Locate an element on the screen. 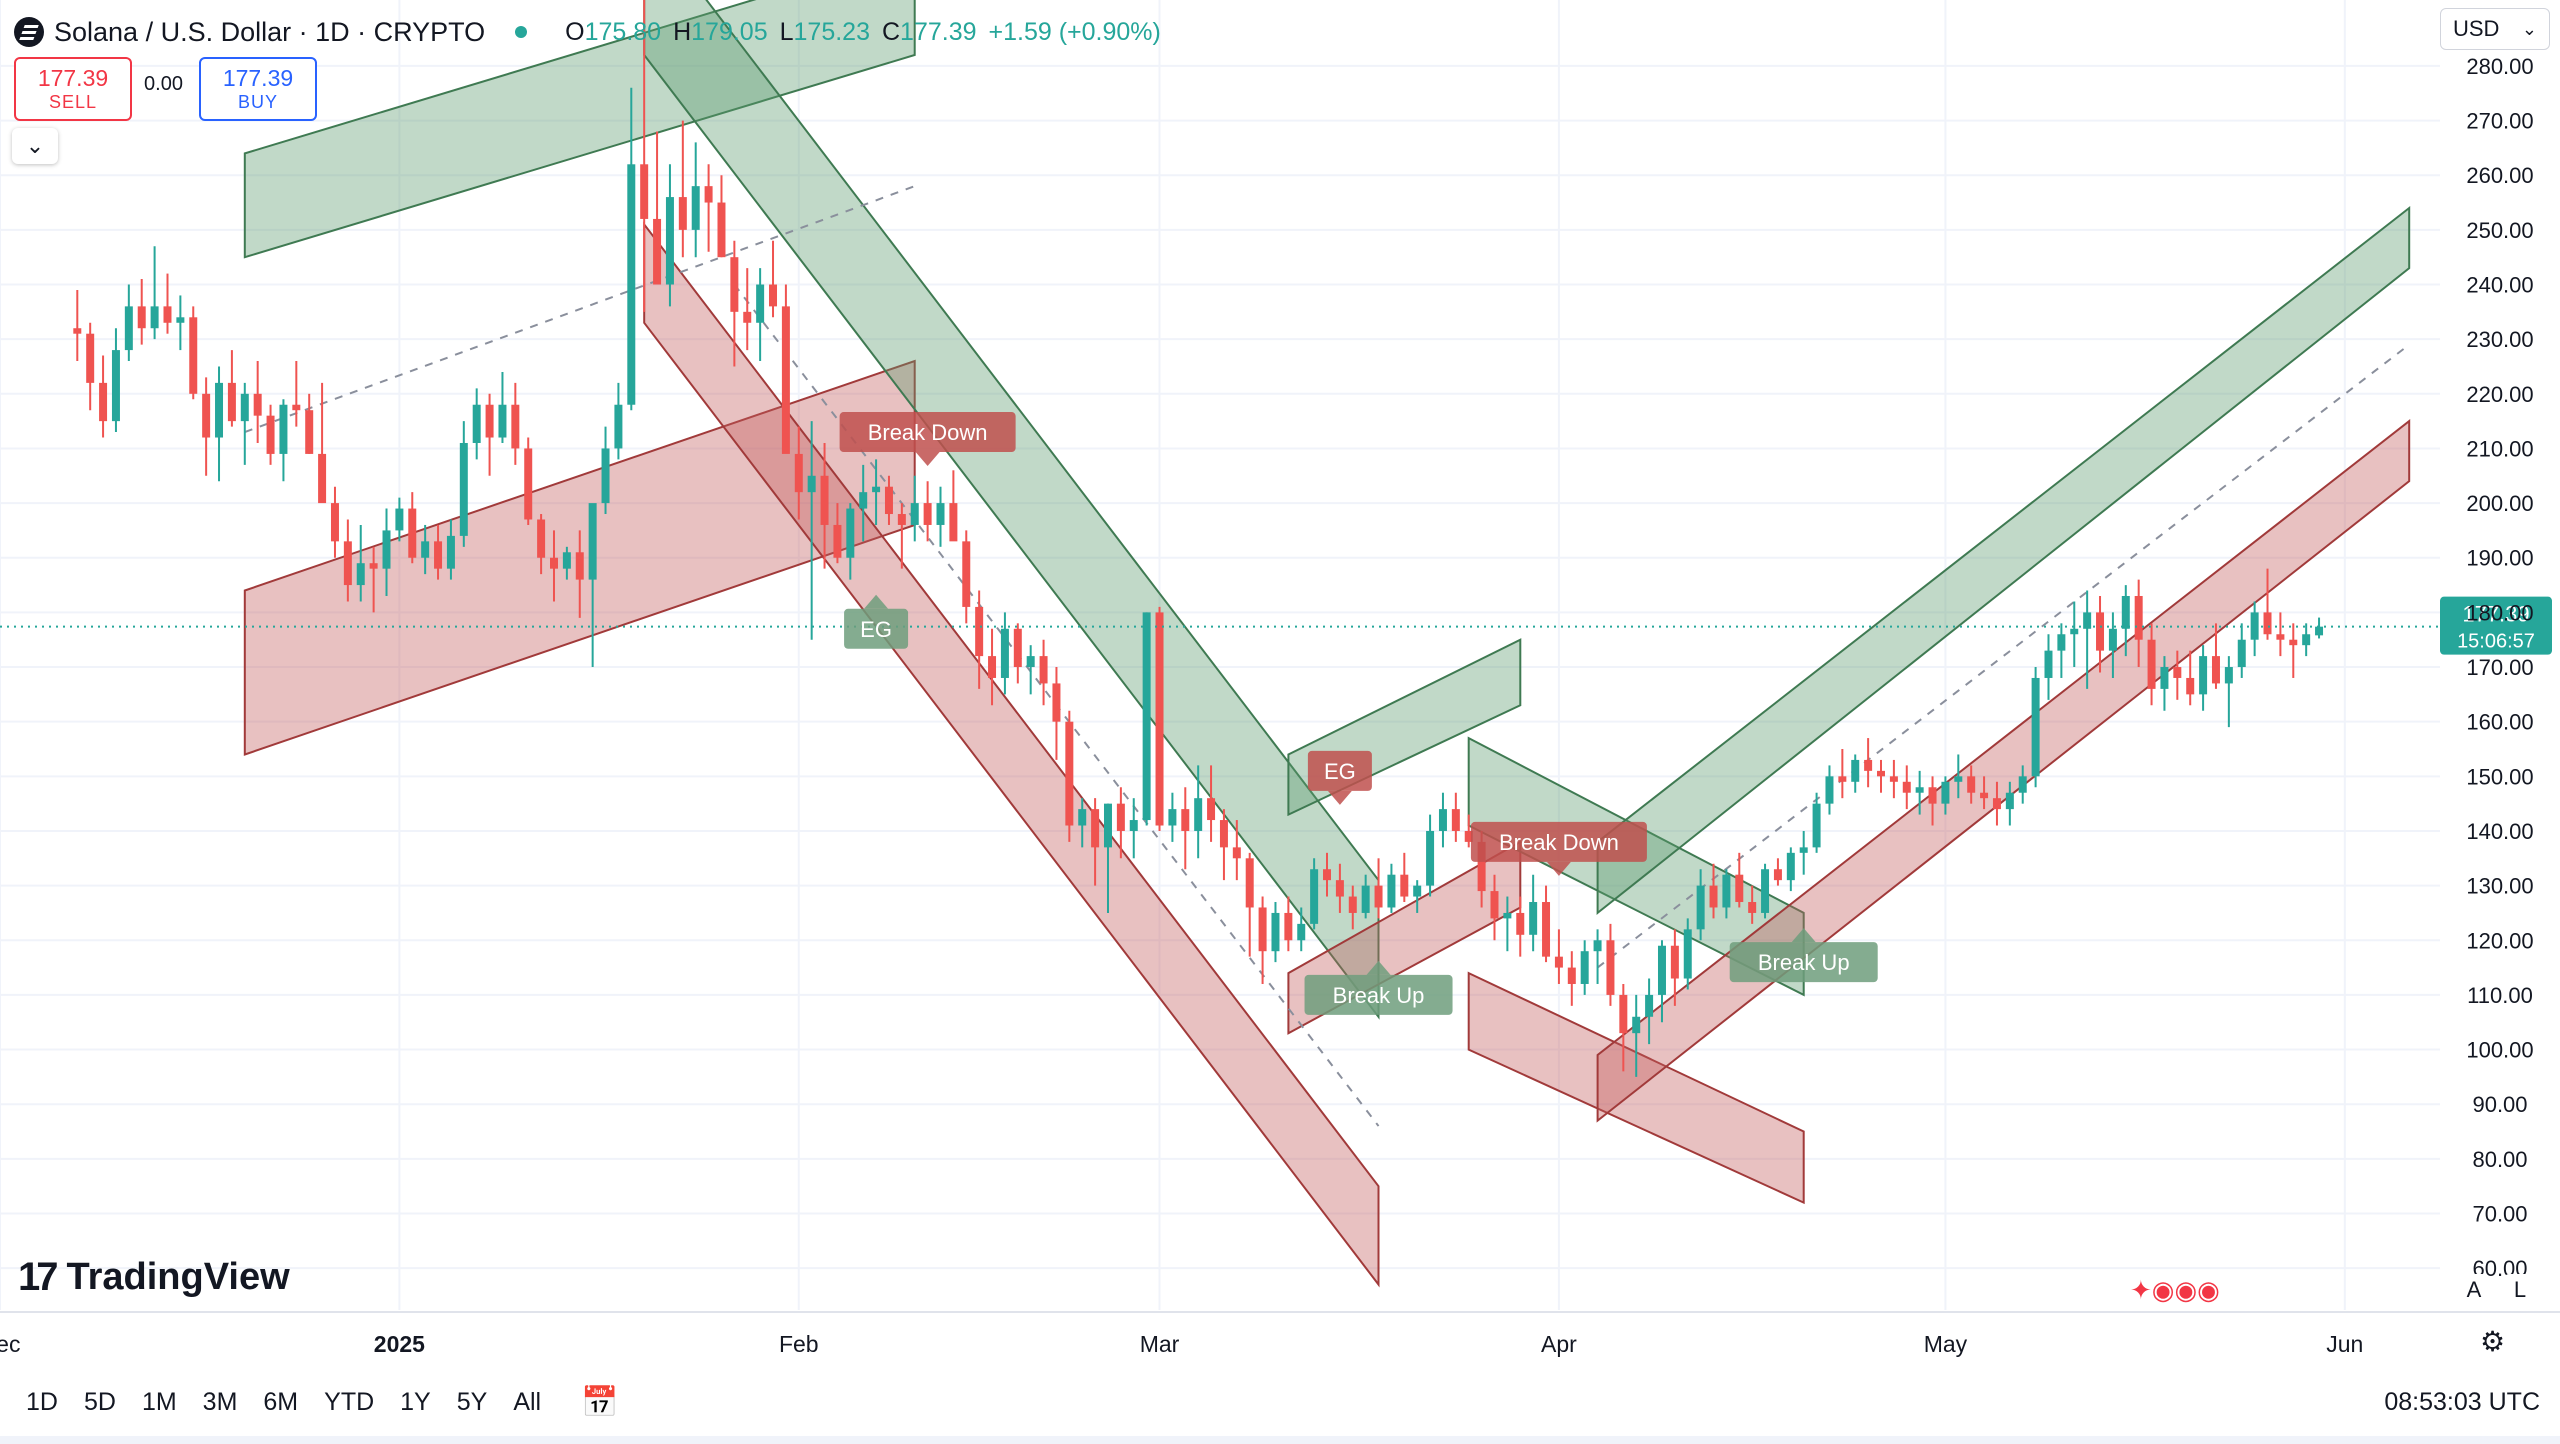 The width and height of the screenshot is (2560, 1444). gear-icon: ⚙ is located at coordinates (2493, 1341).